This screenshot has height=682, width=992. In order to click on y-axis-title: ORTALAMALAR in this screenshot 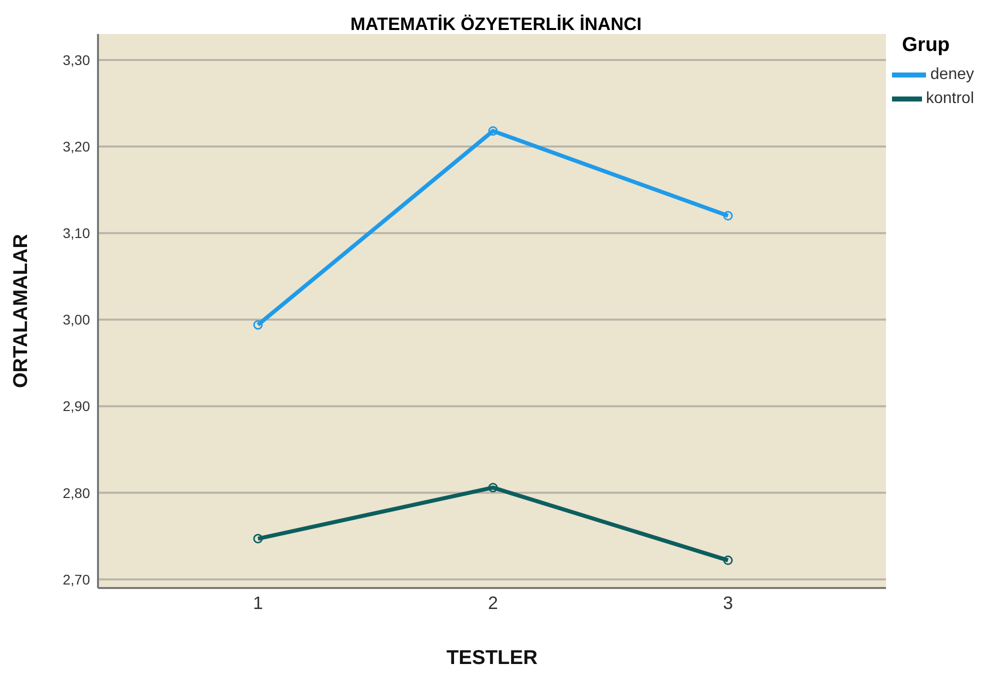, I will do `click(21, 310)`.